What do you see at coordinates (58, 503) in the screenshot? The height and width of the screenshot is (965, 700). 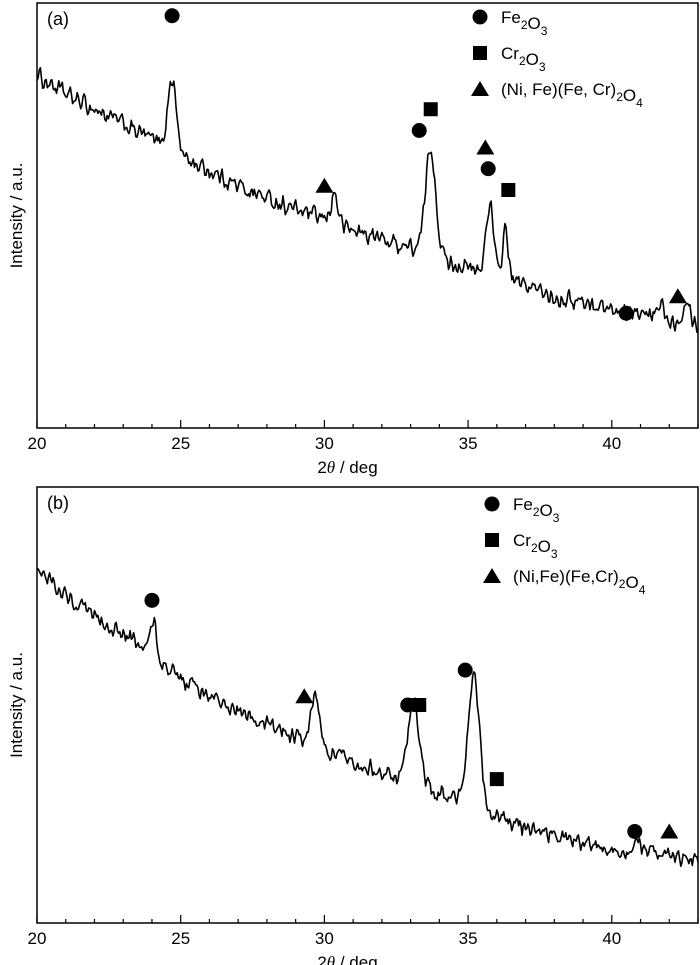 I see `panel-label: (b)` at bounding box center [58, 503].